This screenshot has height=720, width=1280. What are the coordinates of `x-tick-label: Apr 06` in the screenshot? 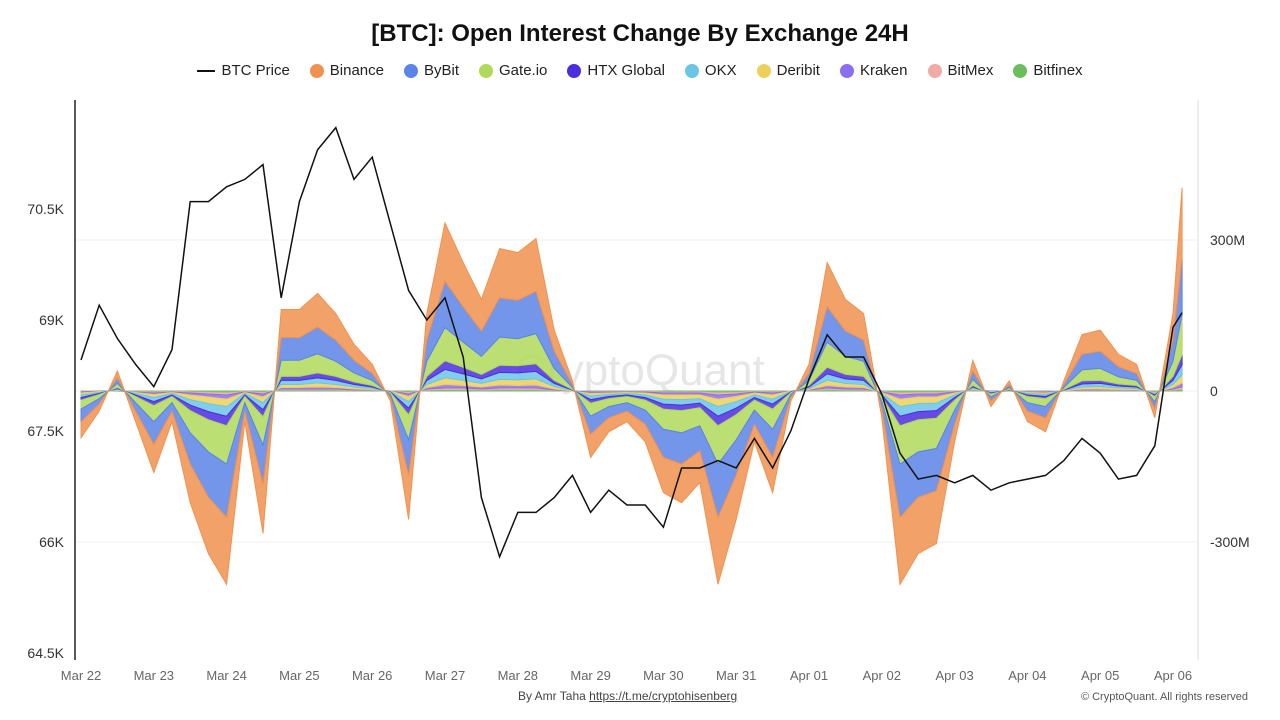 It's located at (1173, 675).